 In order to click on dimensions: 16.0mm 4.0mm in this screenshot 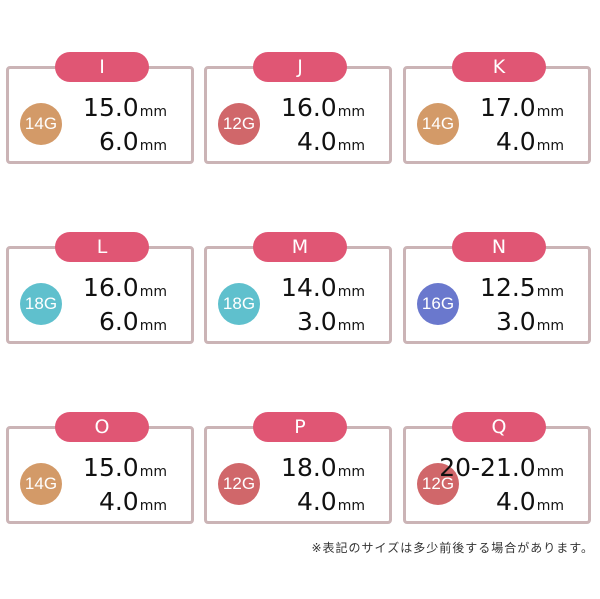, I will do `click(323, 127)`.